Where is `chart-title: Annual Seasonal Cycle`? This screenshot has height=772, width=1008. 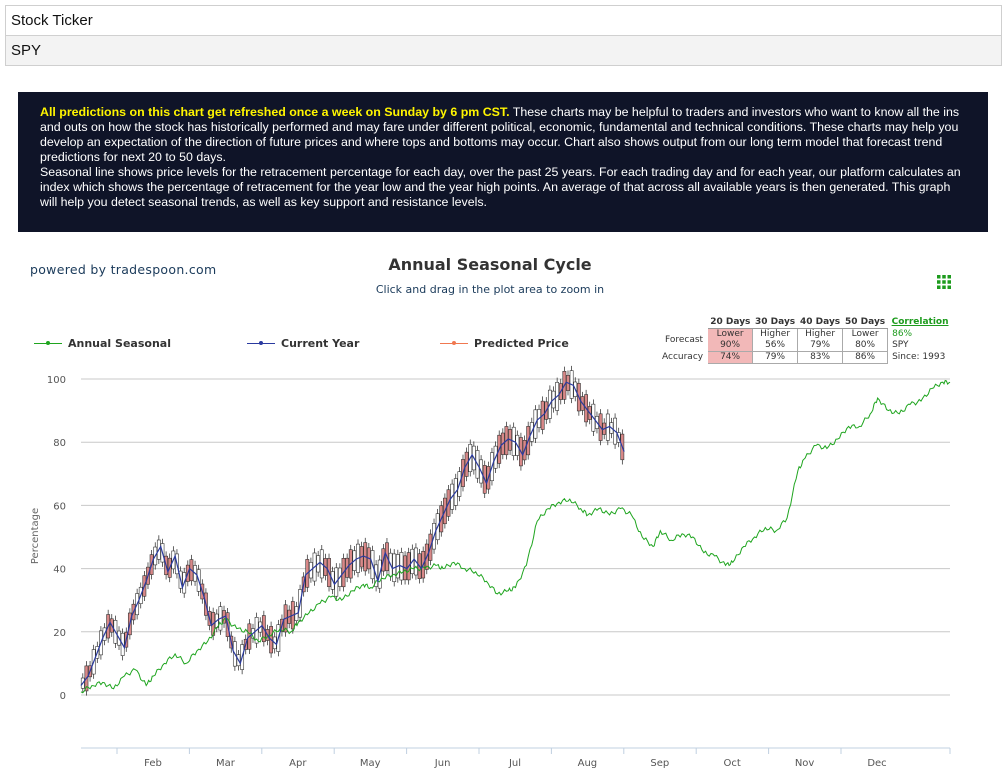
chart-title: Annual Seasonal Cycle is located at coordinates (490, 264).